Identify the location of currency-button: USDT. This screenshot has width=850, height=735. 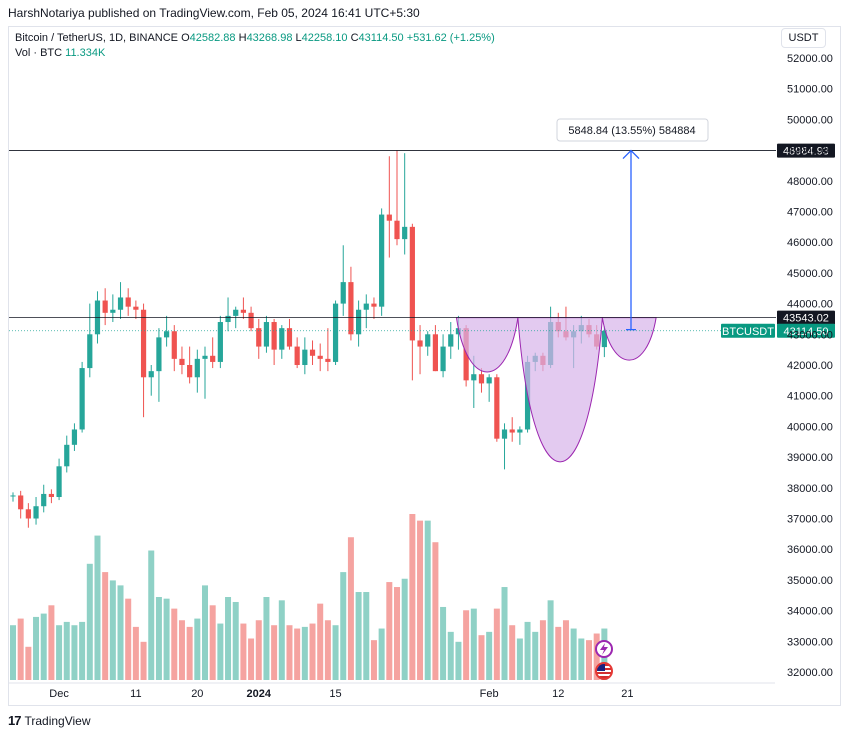
(803, 38).